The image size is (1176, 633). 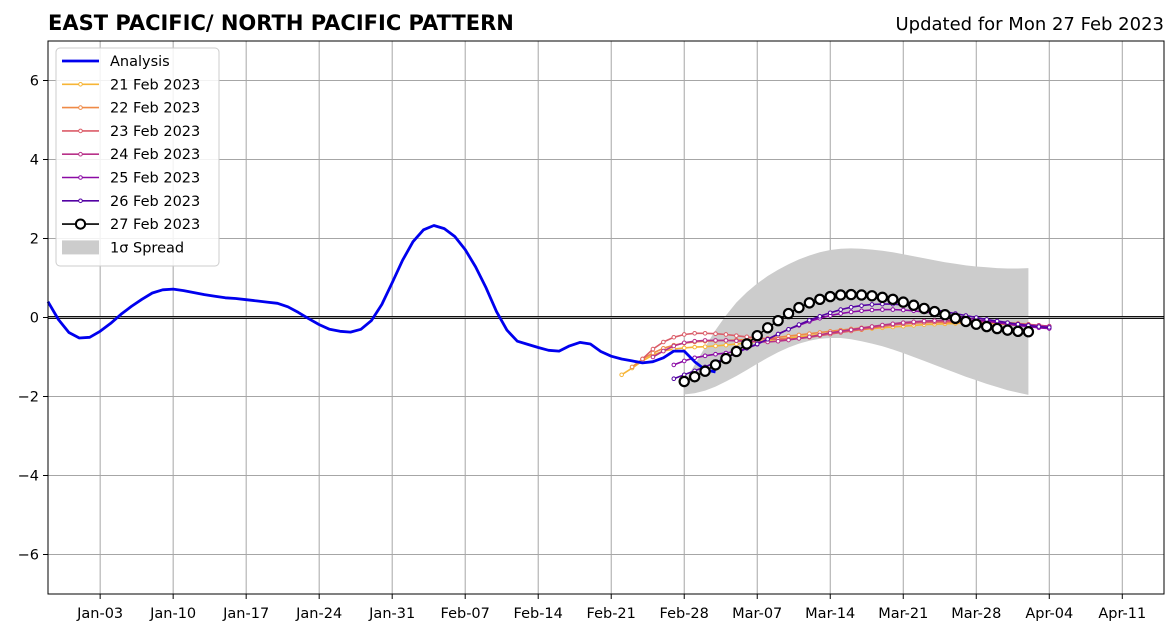 I want to click on legend-entry: 25 Feb 2023, so click(x=131, y=179).